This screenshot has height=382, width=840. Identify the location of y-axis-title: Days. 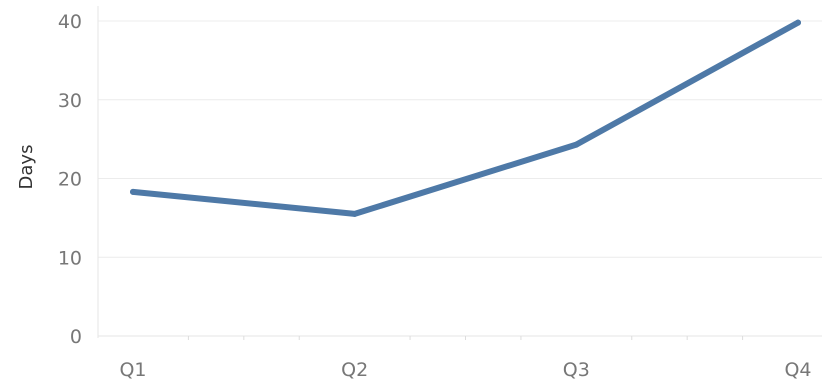
(26, 167).